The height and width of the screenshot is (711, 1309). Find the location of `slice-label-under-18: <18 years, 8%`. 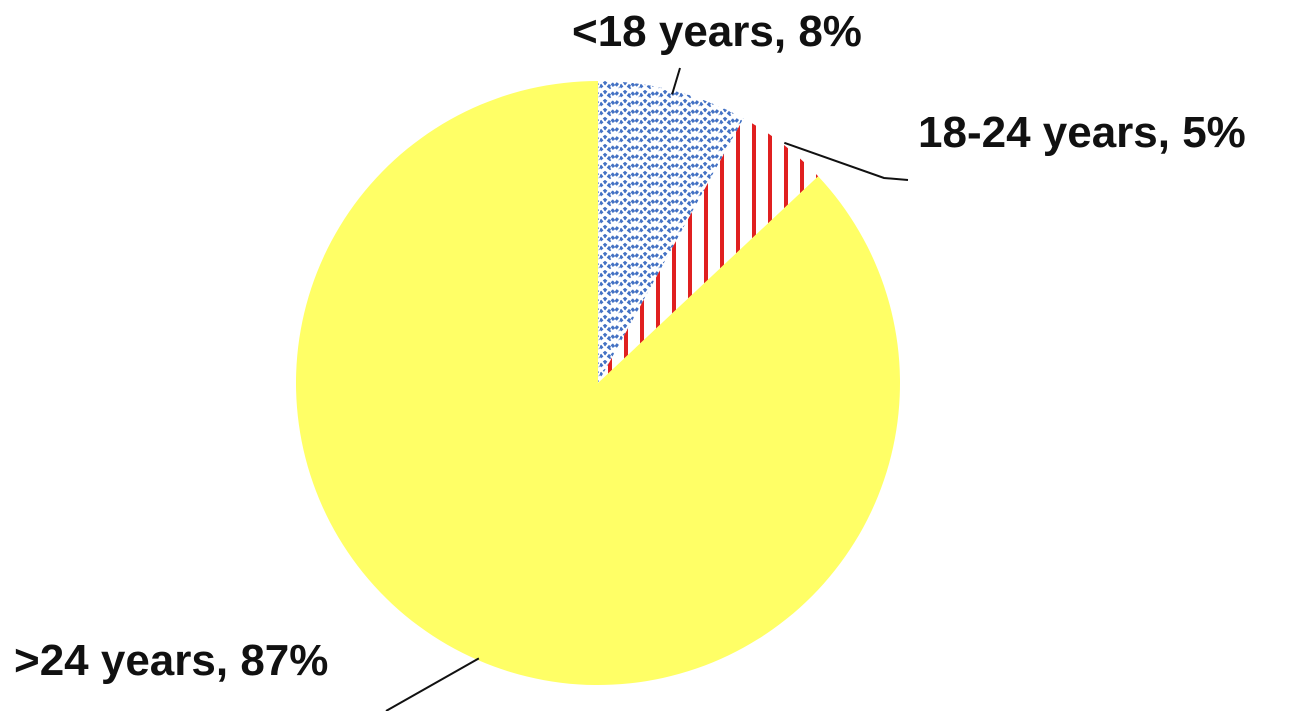

slice-label-under-18: <18 years, 8% is located at coordinates (717, 31).